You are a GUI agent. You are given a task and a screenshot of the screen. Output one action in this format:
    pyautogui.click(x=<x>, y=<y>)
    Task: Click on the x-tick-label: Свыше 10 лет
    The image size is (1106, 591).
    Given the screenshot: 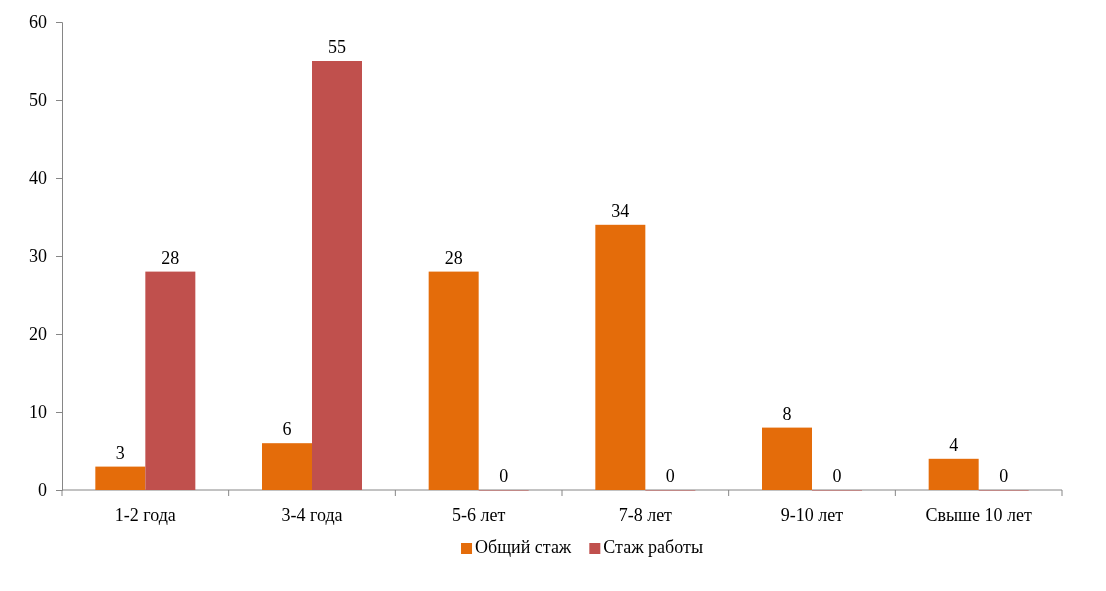 What is the action you would take?
    pyautogui.click(x=978, y=515)
    